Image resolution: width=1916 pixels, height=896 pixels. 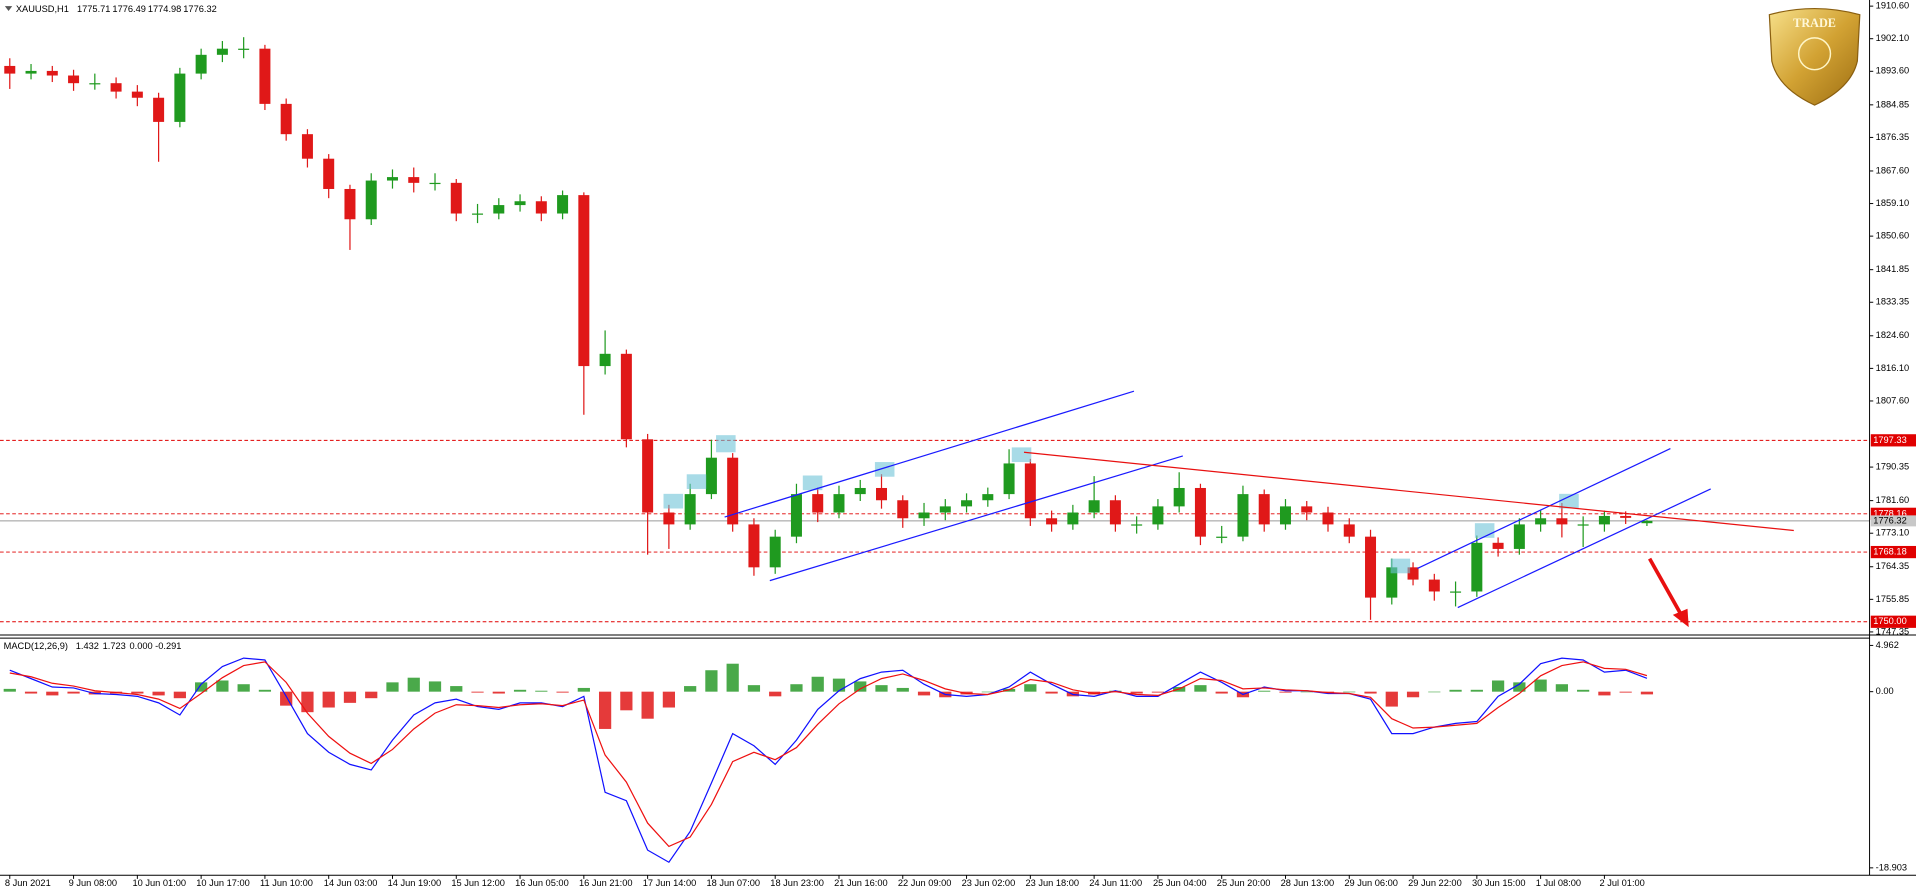 What do you see at coordinates (1892, 236) in the screenshot?
I see `y-tick-label: 1850.60` at bounding box center [1892, 236].